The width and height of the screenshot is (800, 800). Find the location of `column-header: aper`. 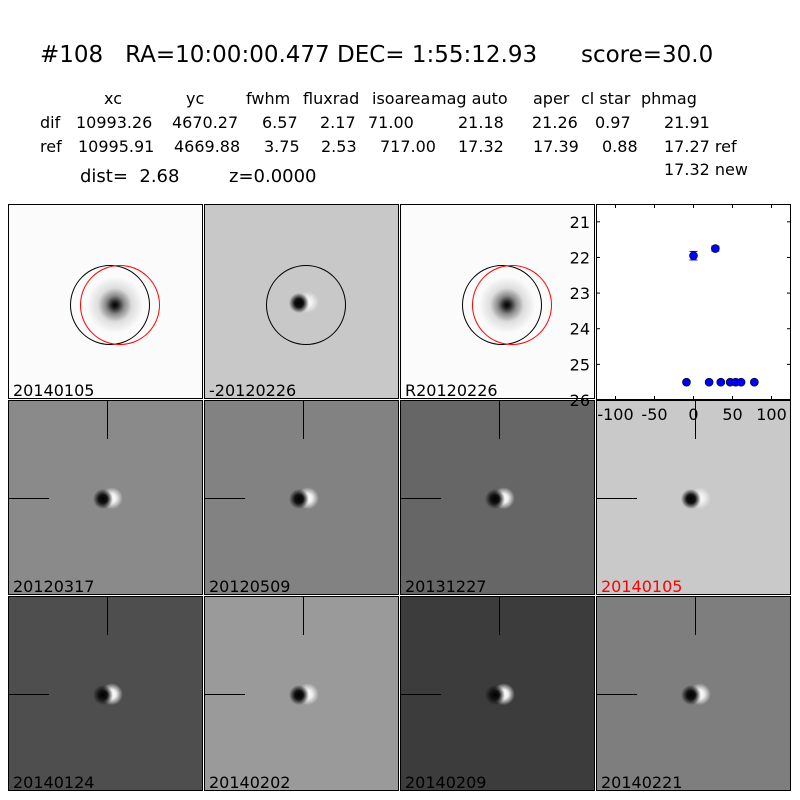

column-header: aper is located at coordinates (551, 98).